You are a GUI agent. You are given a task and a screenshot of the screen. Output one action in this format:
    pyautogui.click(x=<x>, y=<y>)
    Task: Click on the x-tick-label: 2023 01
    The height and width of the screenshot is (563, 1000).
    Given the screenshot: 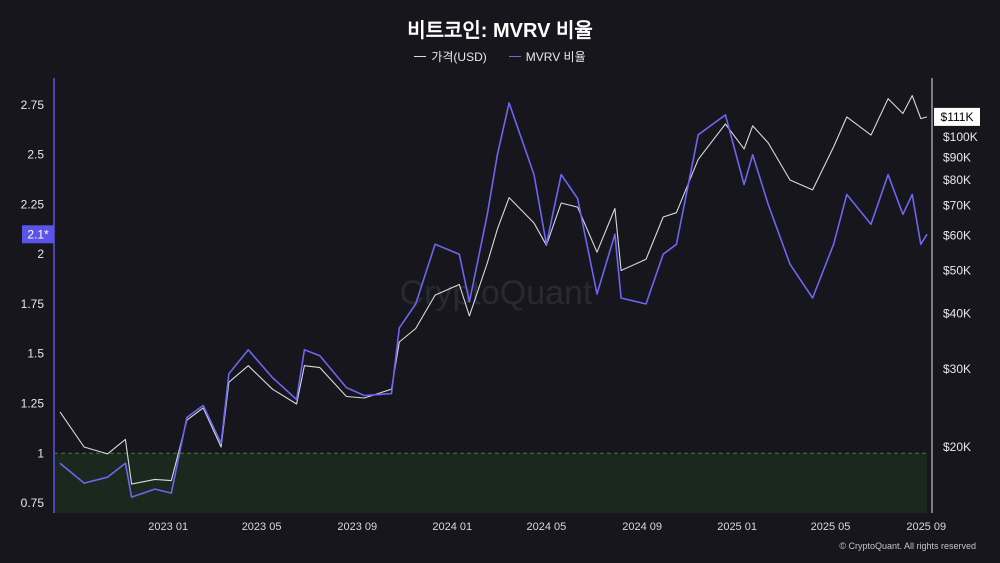 What is the action you would take?
    pyautogui.click(x=168, y=527)
    